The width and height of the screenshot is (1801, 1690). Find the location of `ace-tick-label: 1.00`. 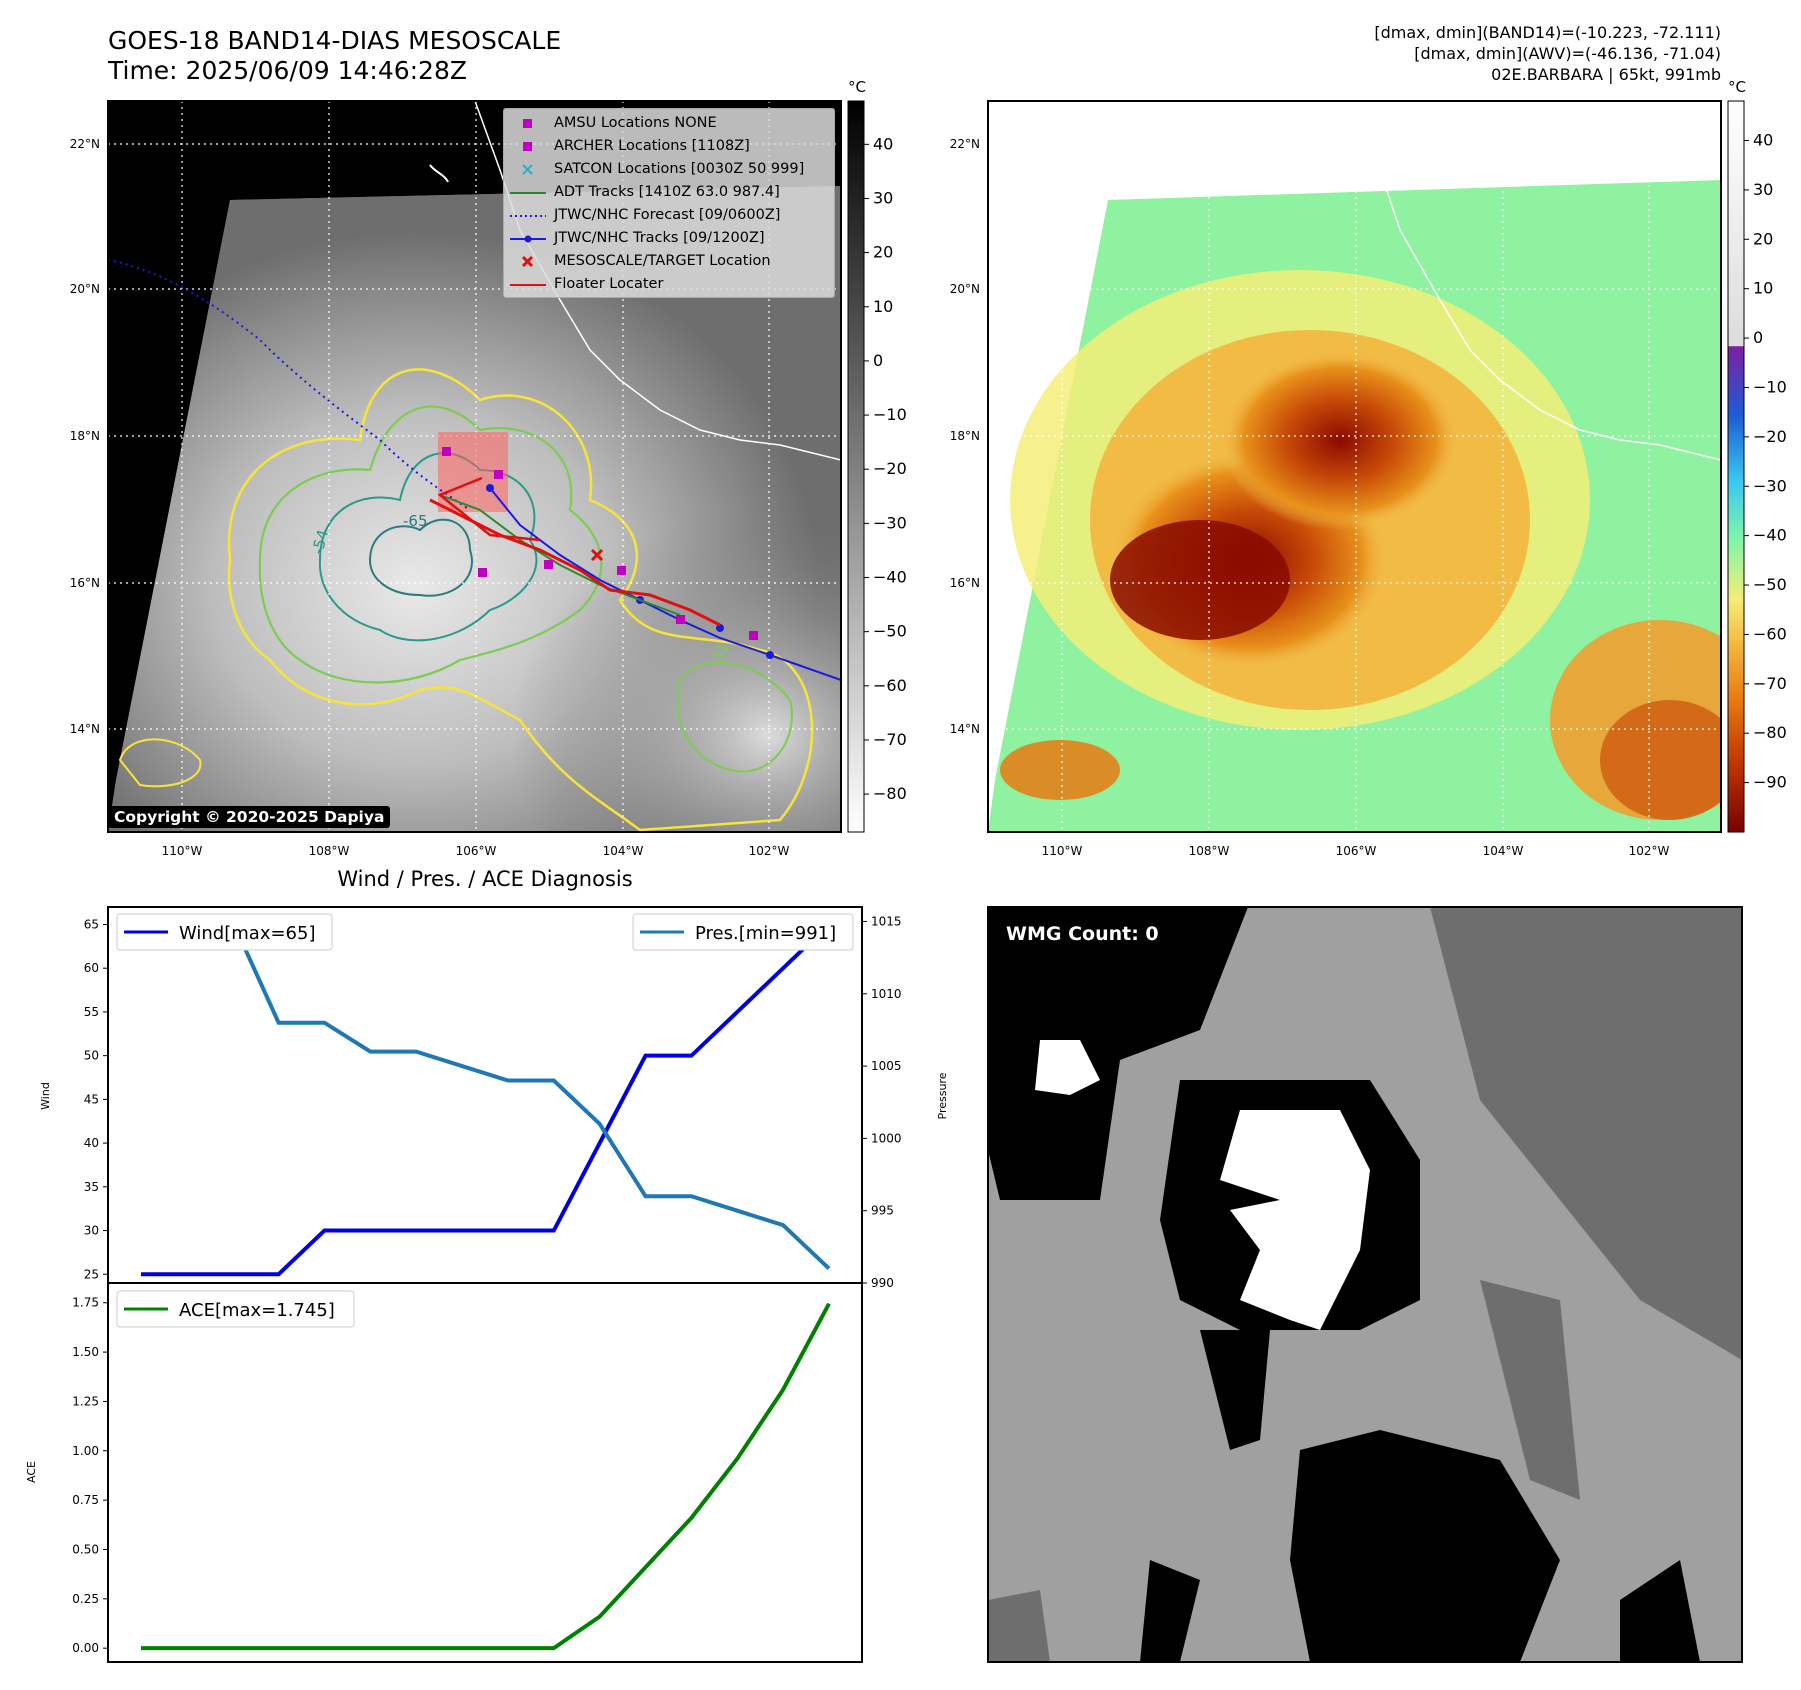

ace-tick-label: 1.00 is located at coordinates (85, 1451).